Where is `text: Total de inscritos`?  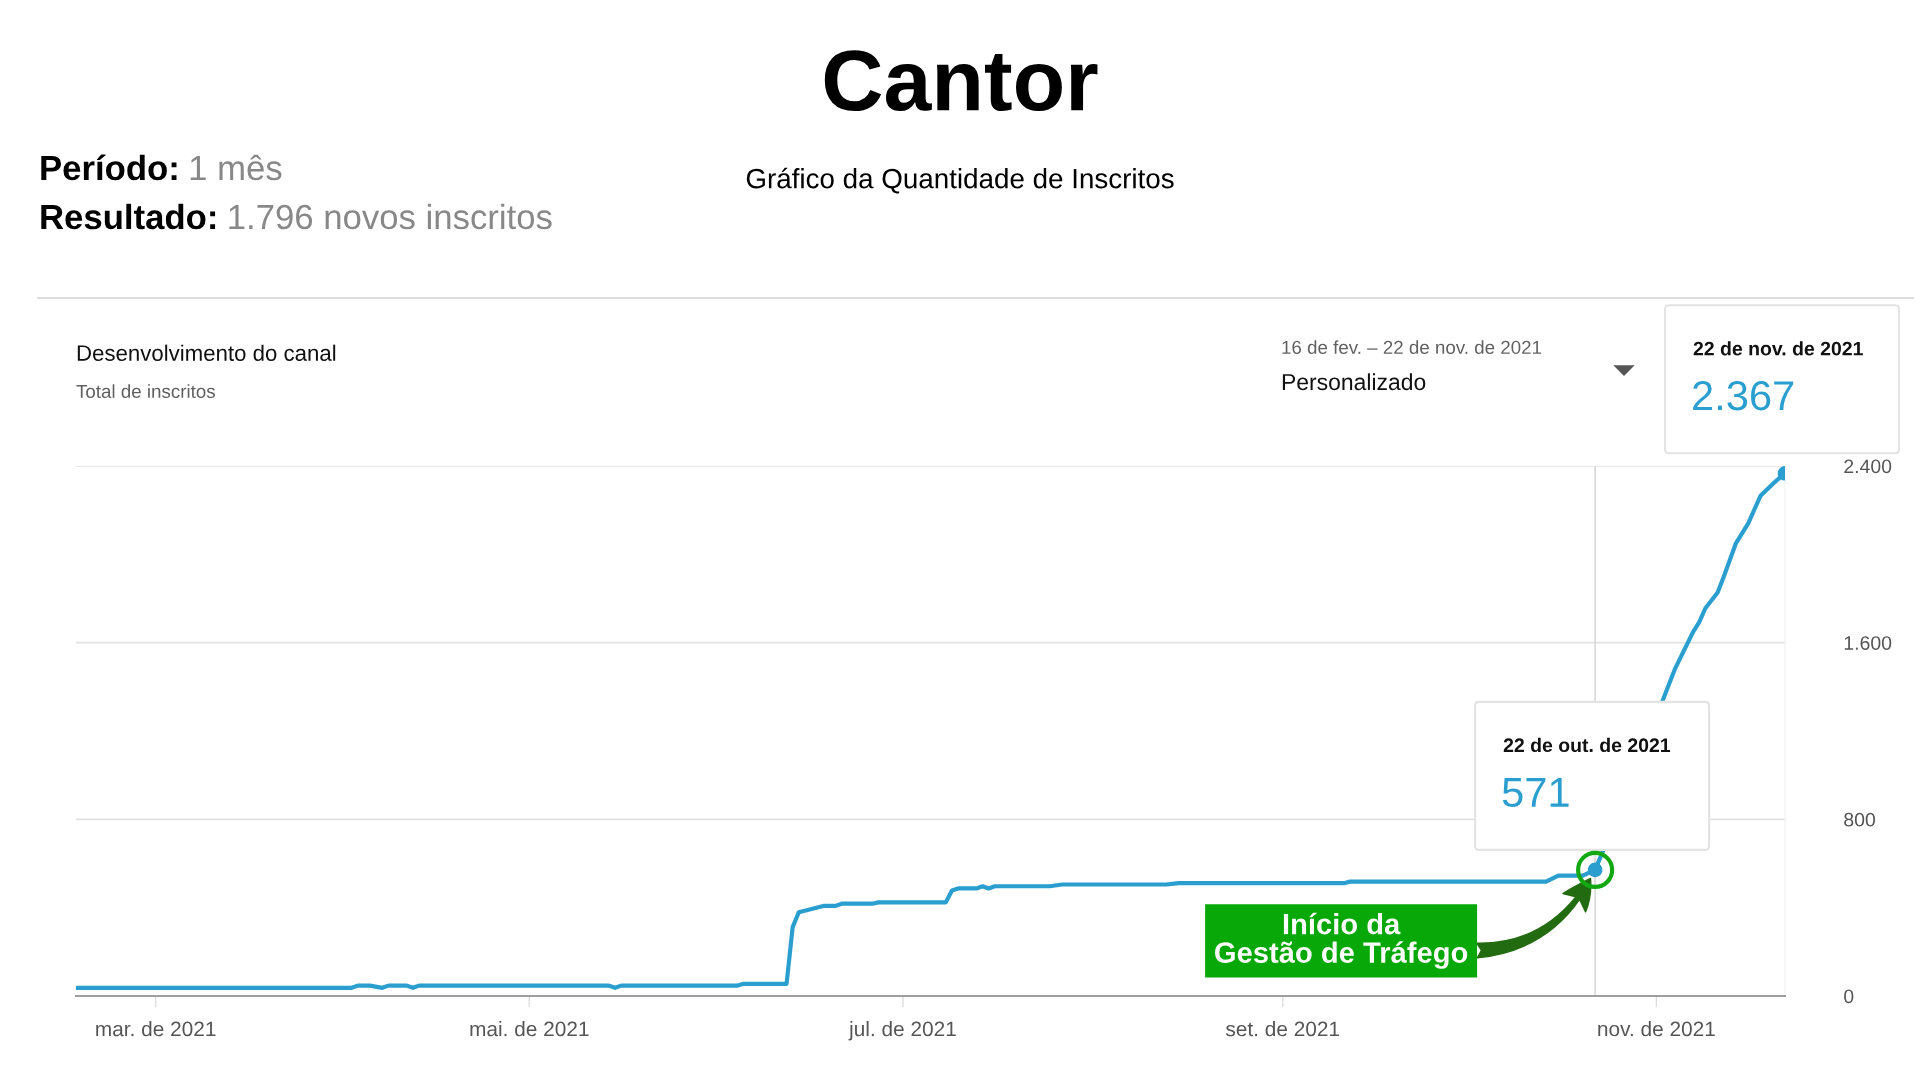 text: Total de inscritos is located at coordinates (145, 391).